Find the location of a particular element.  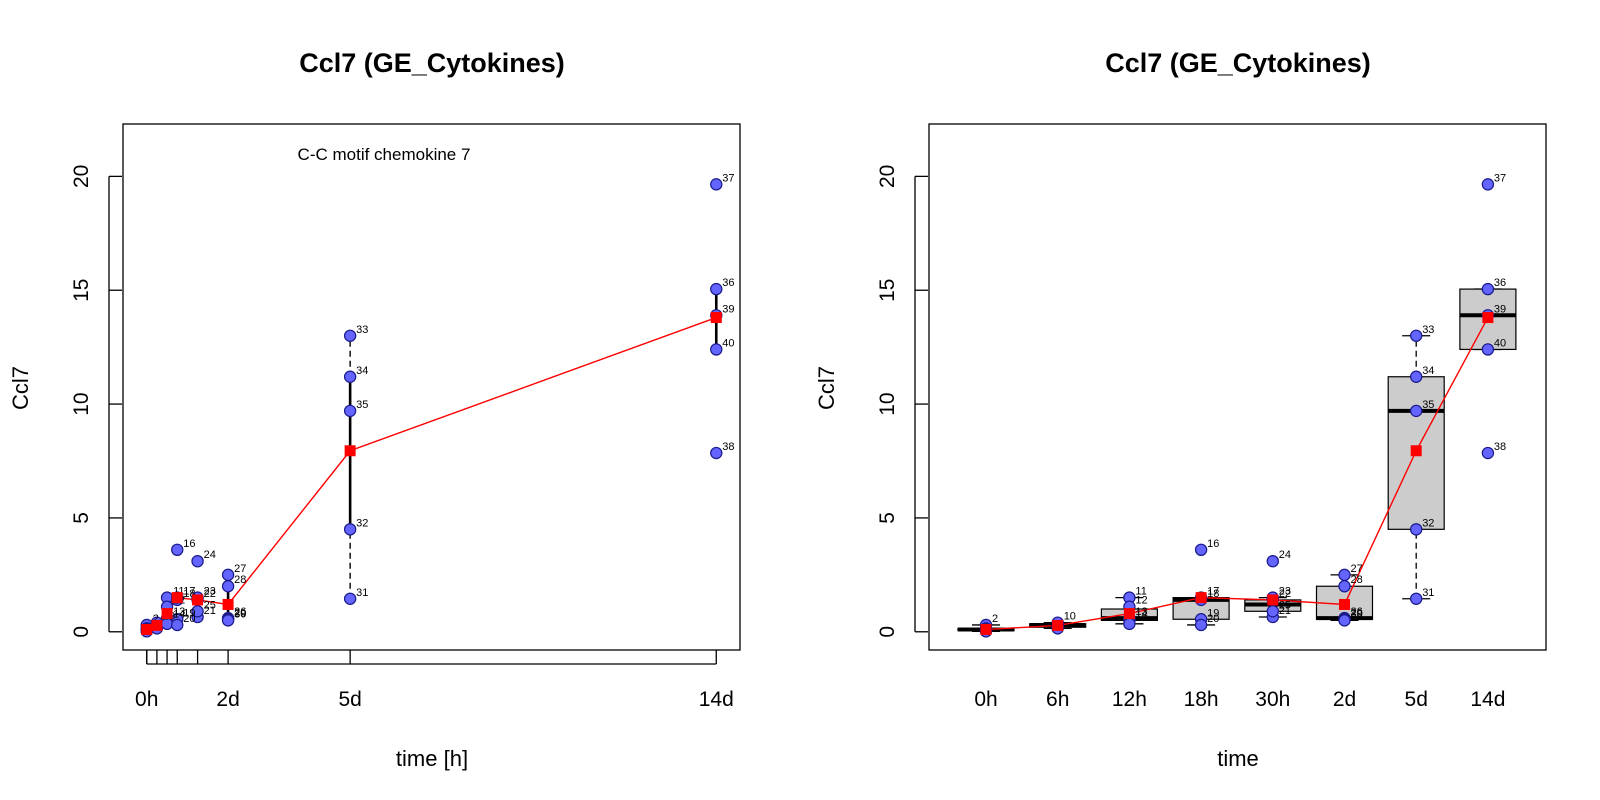

right-x-tick-label: 0h is located at coordinates (985, 699).